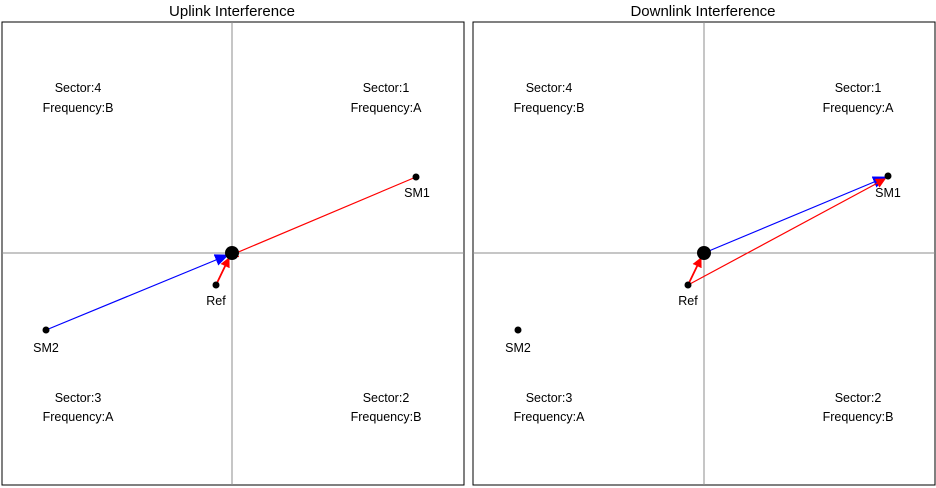  I want to click on downlink-ref-label: Ref, so click(688, 301).